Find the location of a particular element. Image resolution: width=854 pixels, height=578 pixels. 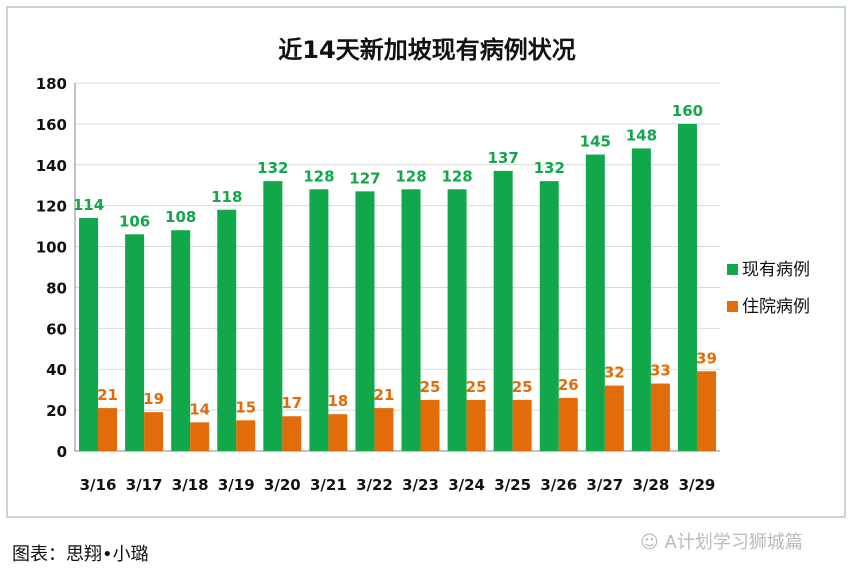

data-label: 15 is located at coordinates (245, 407).